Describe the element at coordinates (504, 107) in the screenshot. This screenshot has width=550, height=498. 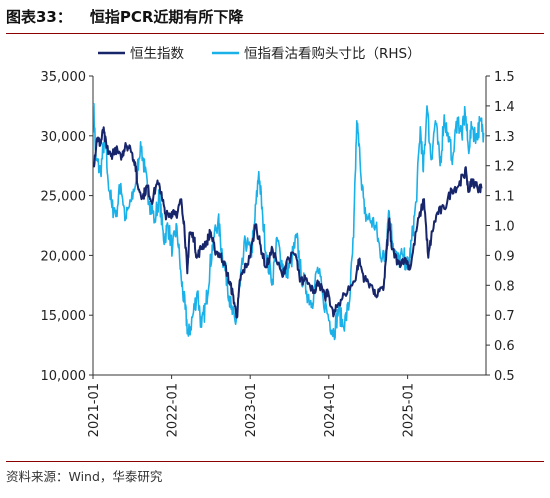
I see `y2-tick-label: 1.4` at that location.